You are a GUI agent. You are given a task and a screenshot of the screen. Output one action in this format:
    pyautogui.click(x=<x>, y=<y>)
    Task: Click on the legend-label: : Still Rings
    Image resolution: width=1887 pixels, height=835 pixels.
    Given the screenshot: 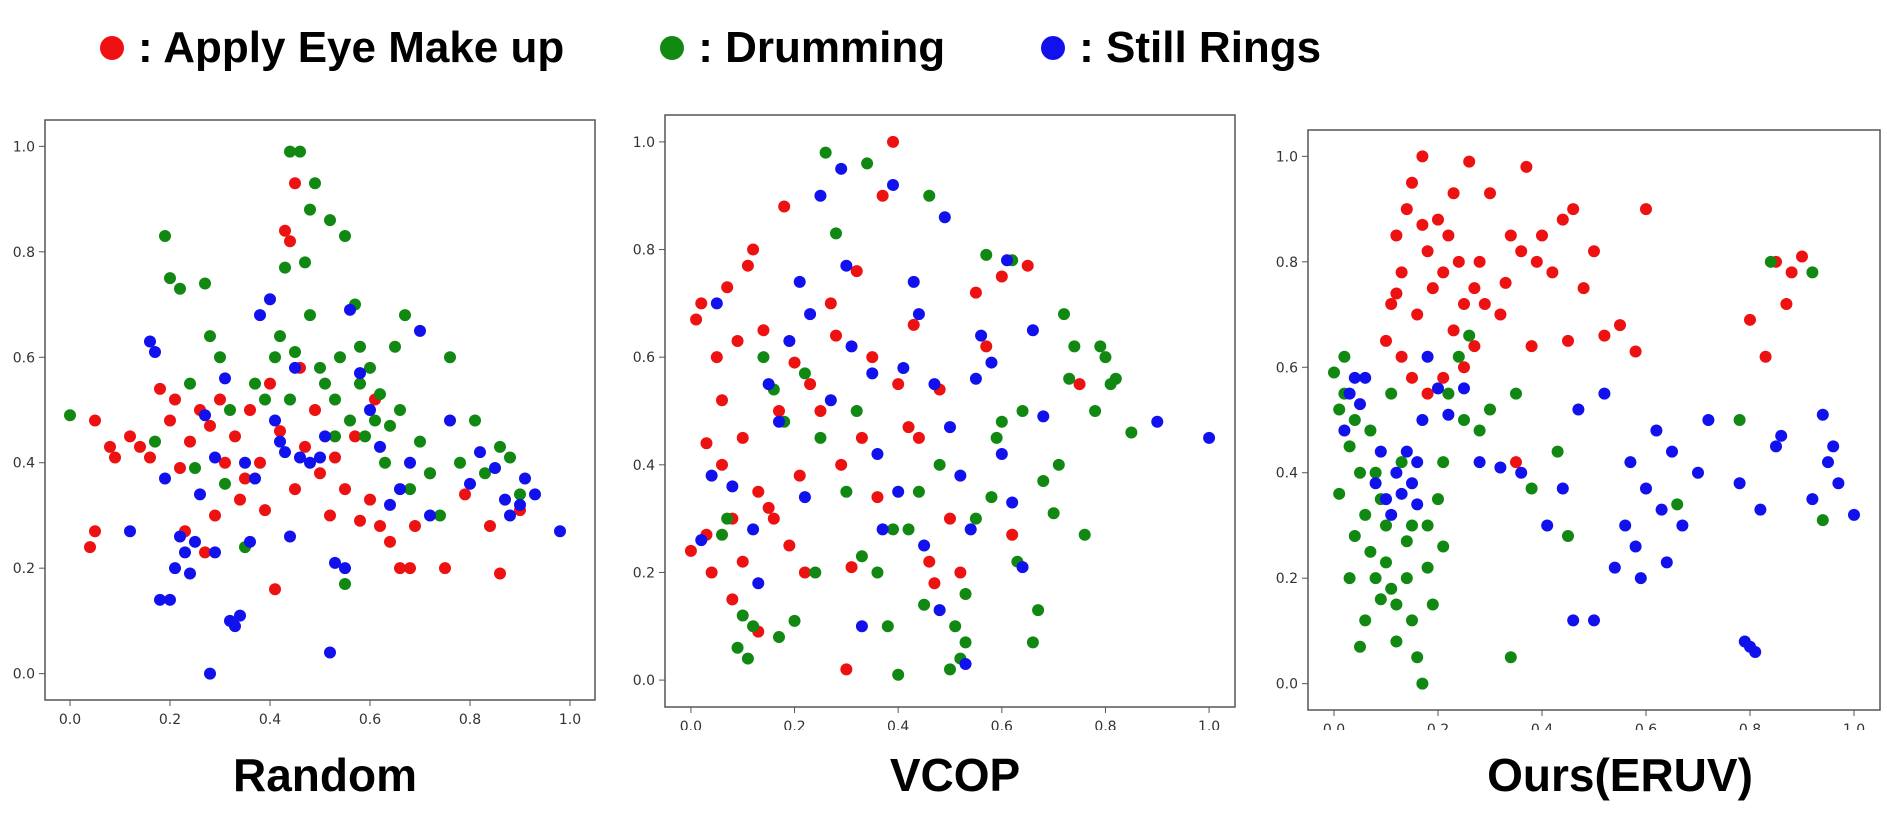 What is the action you would take?
    pyautogui.click(x=1200, y=47)
    